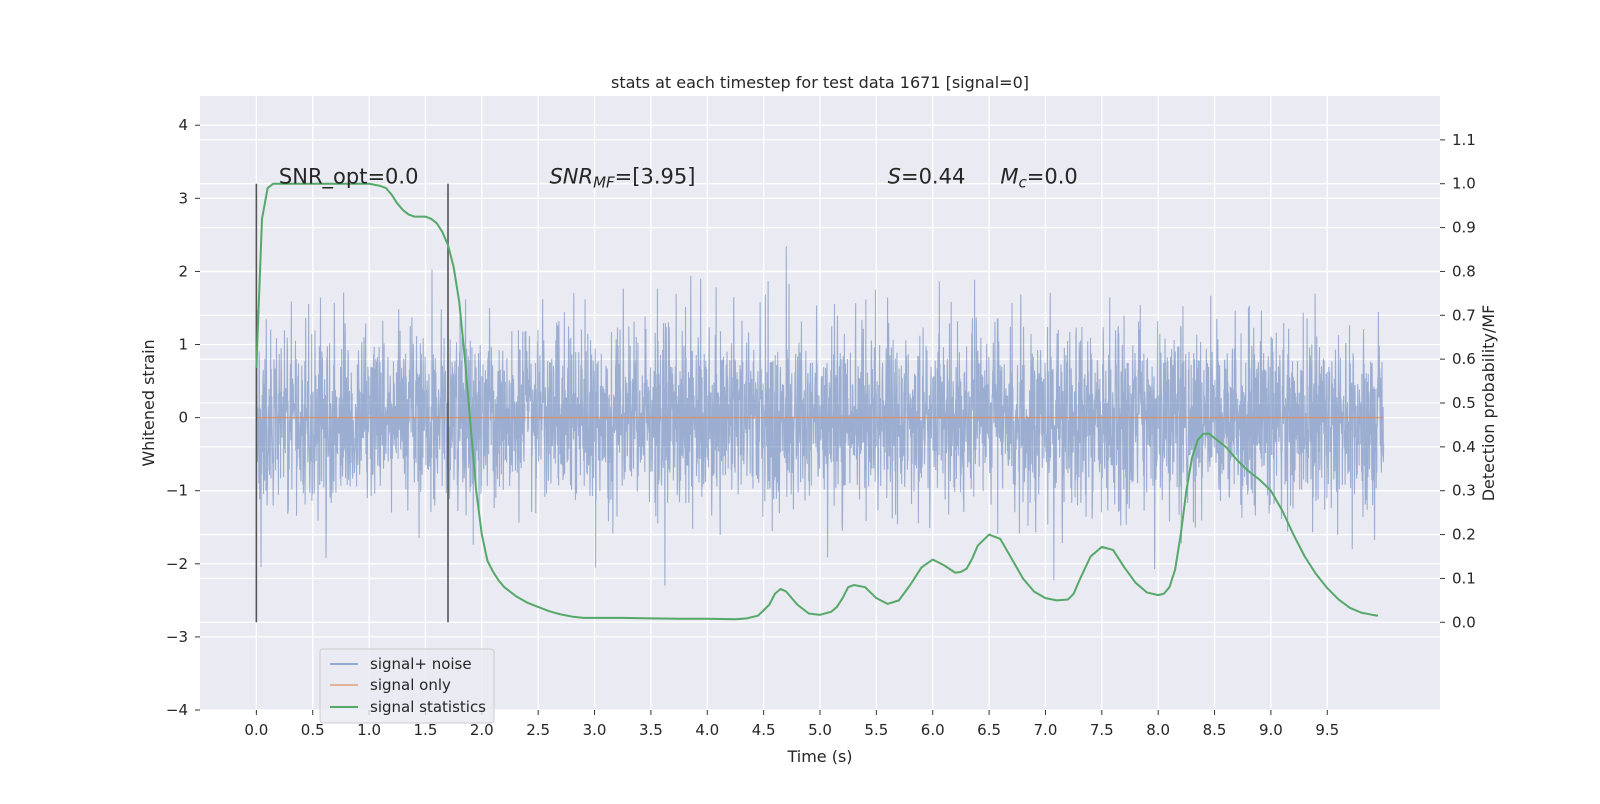 The height and width of the screenshot is (804, 1600). What do you see at coordinates (538, 730) in the screenshot?
I see `x-tick-label-5: 2.5` at bounding box center [538, 730].